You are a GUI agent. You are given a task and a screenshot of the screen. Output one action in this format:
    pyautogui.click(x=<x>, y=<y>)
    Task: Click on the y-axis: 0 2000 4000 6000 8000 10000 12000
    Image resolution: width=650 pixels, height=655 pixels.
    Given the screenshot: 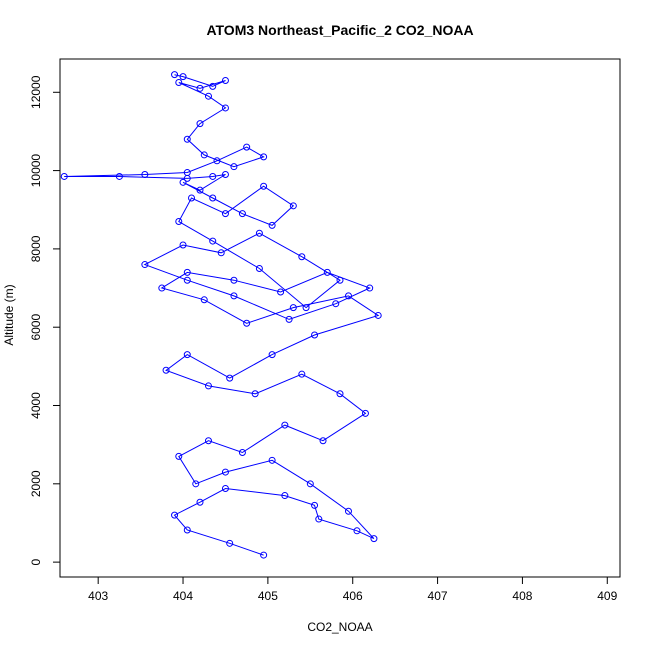 What is the action you would take?
    pyautogui.click(x=44, y=320)
    